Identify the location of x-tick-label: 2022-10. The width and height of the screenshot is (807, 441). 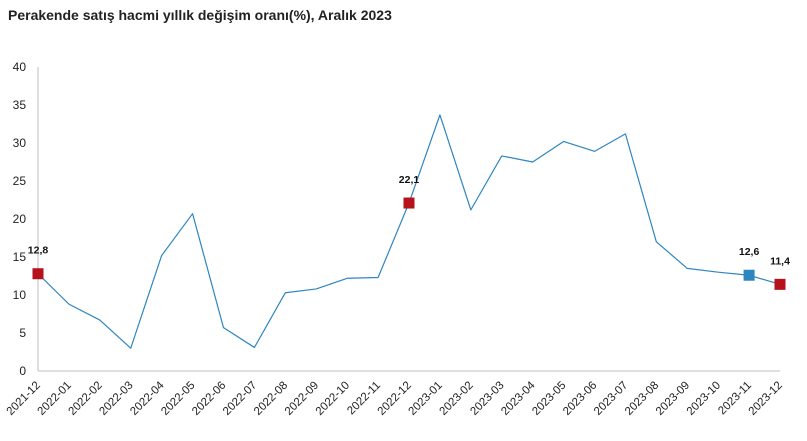
(333, 398).